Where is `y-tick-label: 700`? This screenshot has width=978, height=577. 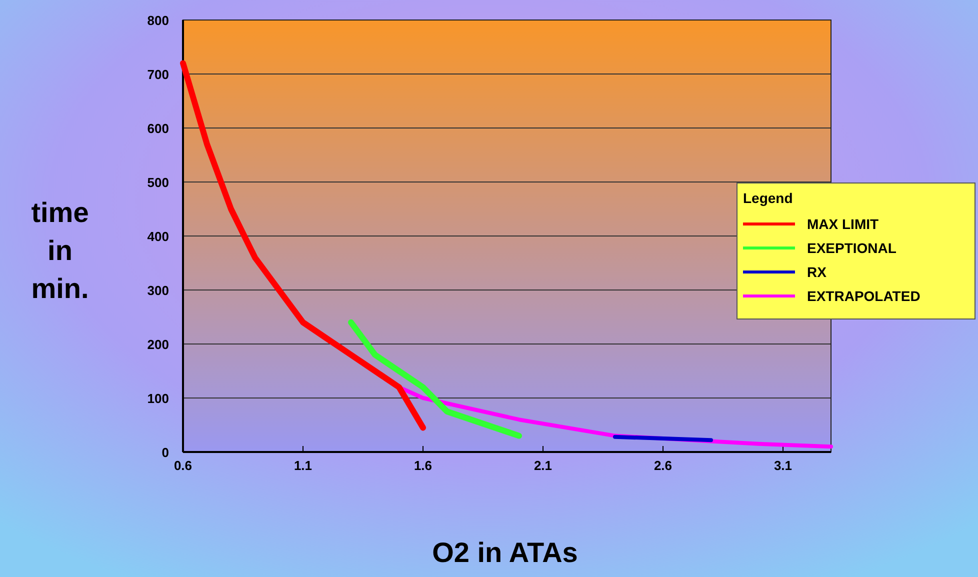
y-tick-label: 700 is located at coordinates (158, 74).